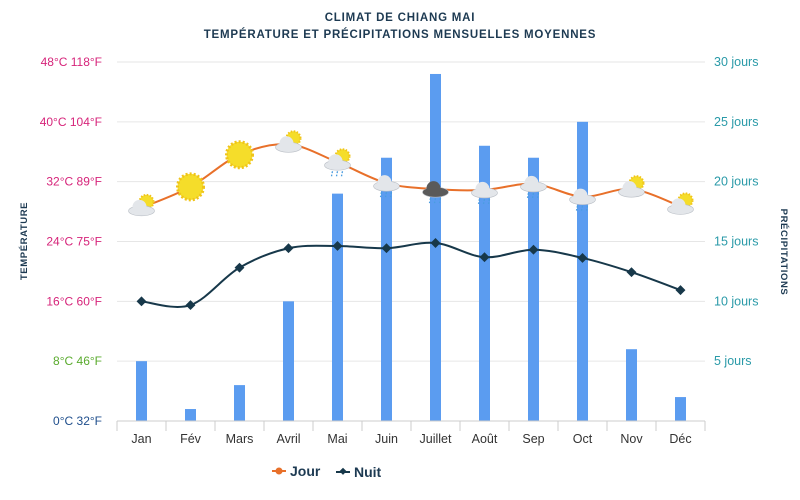  What do you see at coordinates (74, 182) in the screenshot?
I see `y-left-tick-label: 32°C 89°F` at bounding box center [74, 182].